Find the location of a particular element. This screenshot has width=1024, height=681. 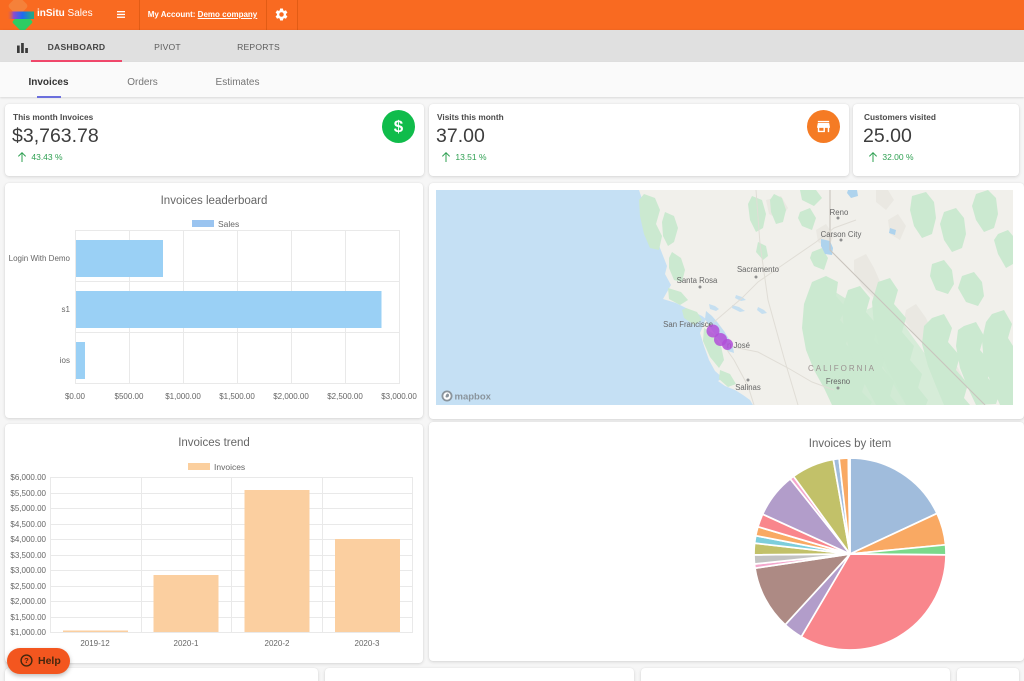

svg-text: $5,500.00 is located at coordinates (28, 493).